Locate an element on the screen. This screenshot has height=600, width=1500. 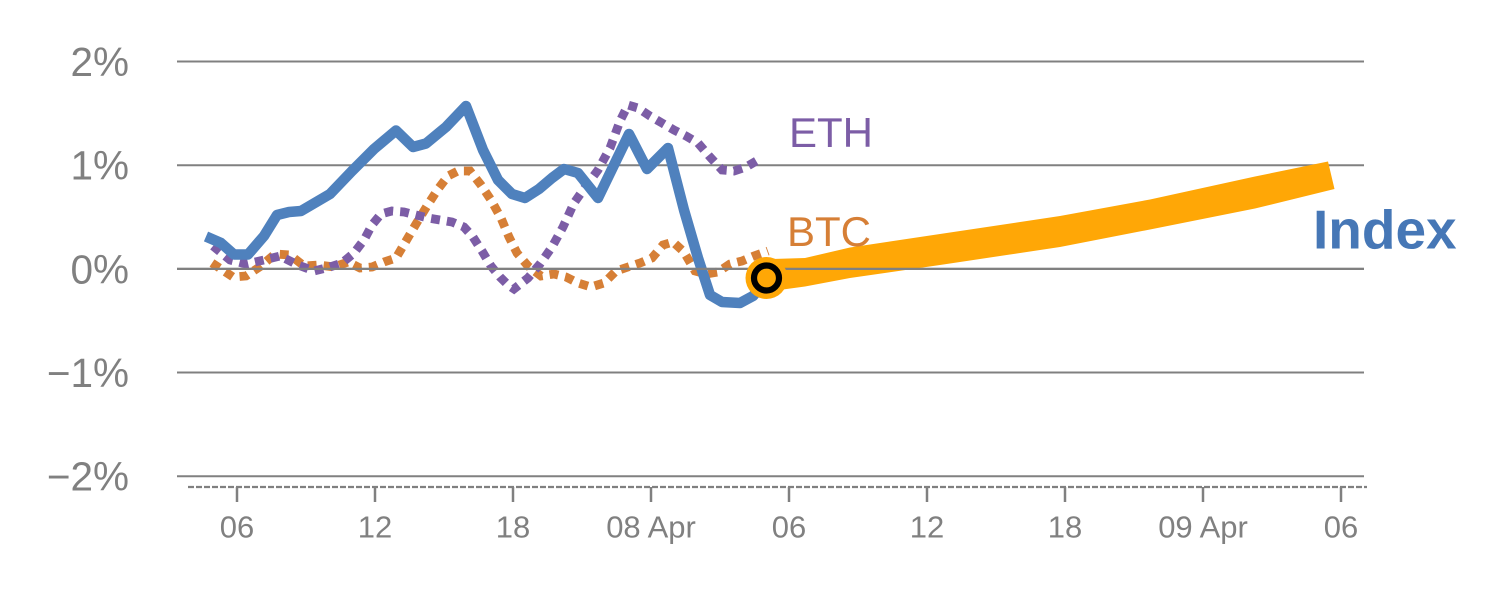
svg-text: 08 Apr is located at coordinates (651, 527).